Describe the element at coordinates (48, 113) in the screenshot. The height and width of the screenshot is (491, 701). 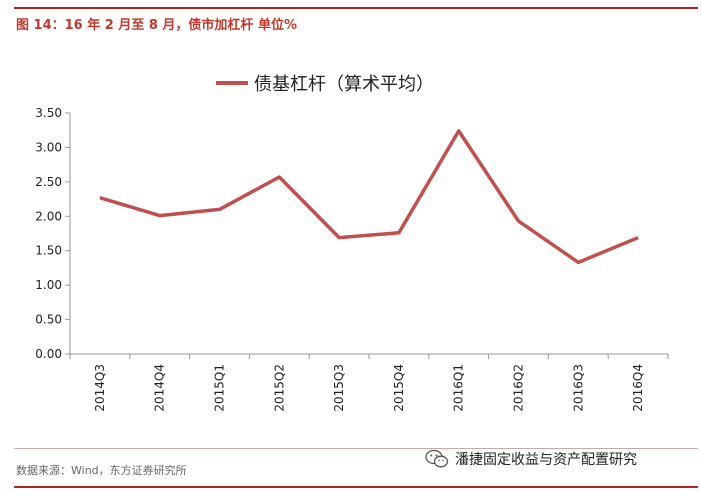
I see `y-tick-label: 3.50` at that location.